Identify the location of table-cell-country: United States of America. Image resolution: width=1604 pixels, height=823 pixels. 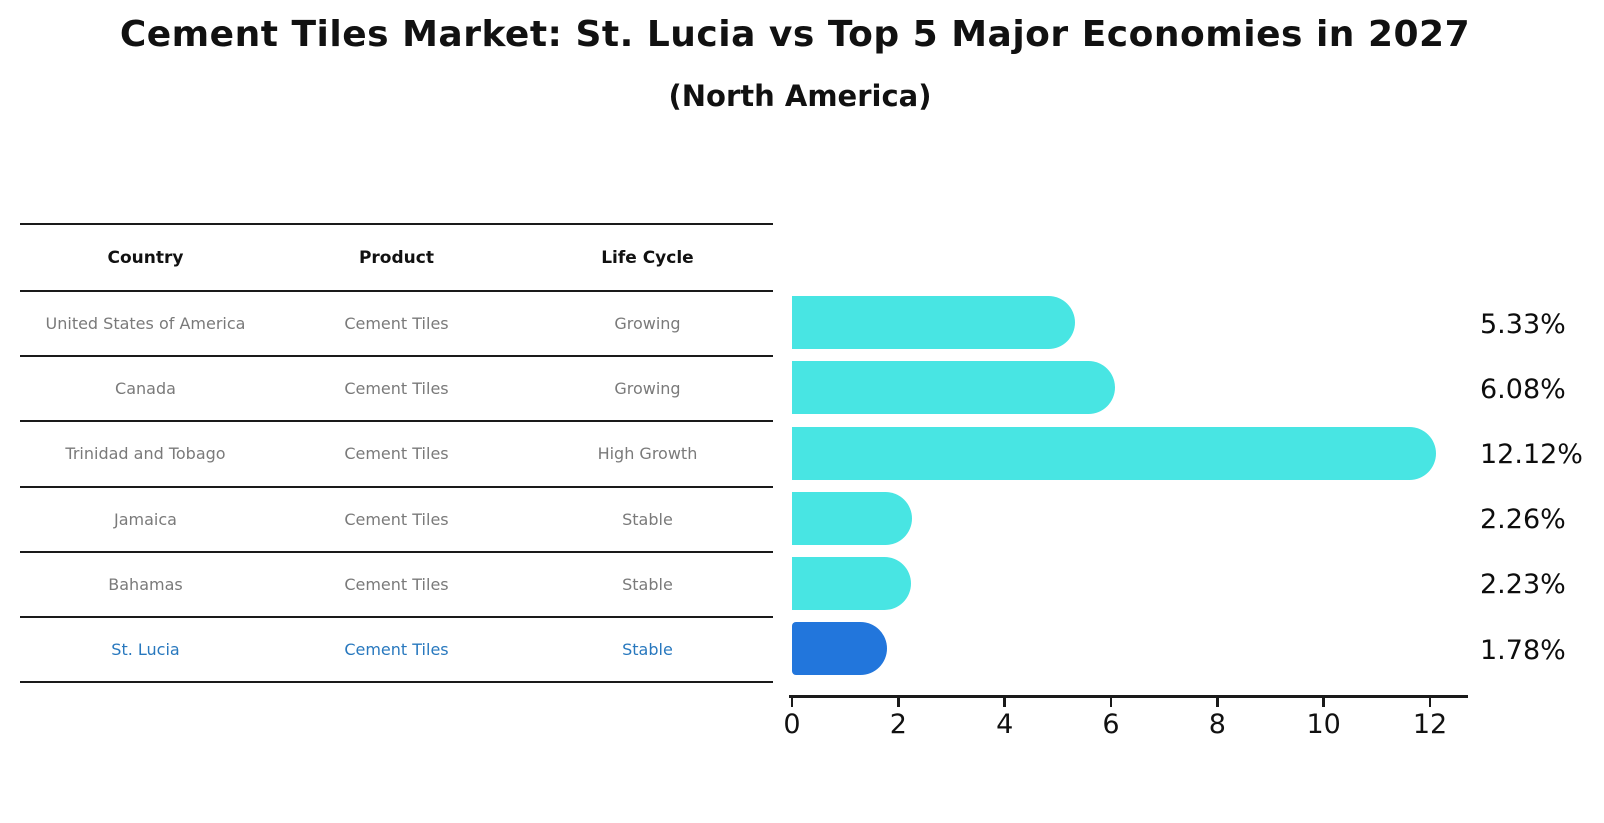
(145, 324).